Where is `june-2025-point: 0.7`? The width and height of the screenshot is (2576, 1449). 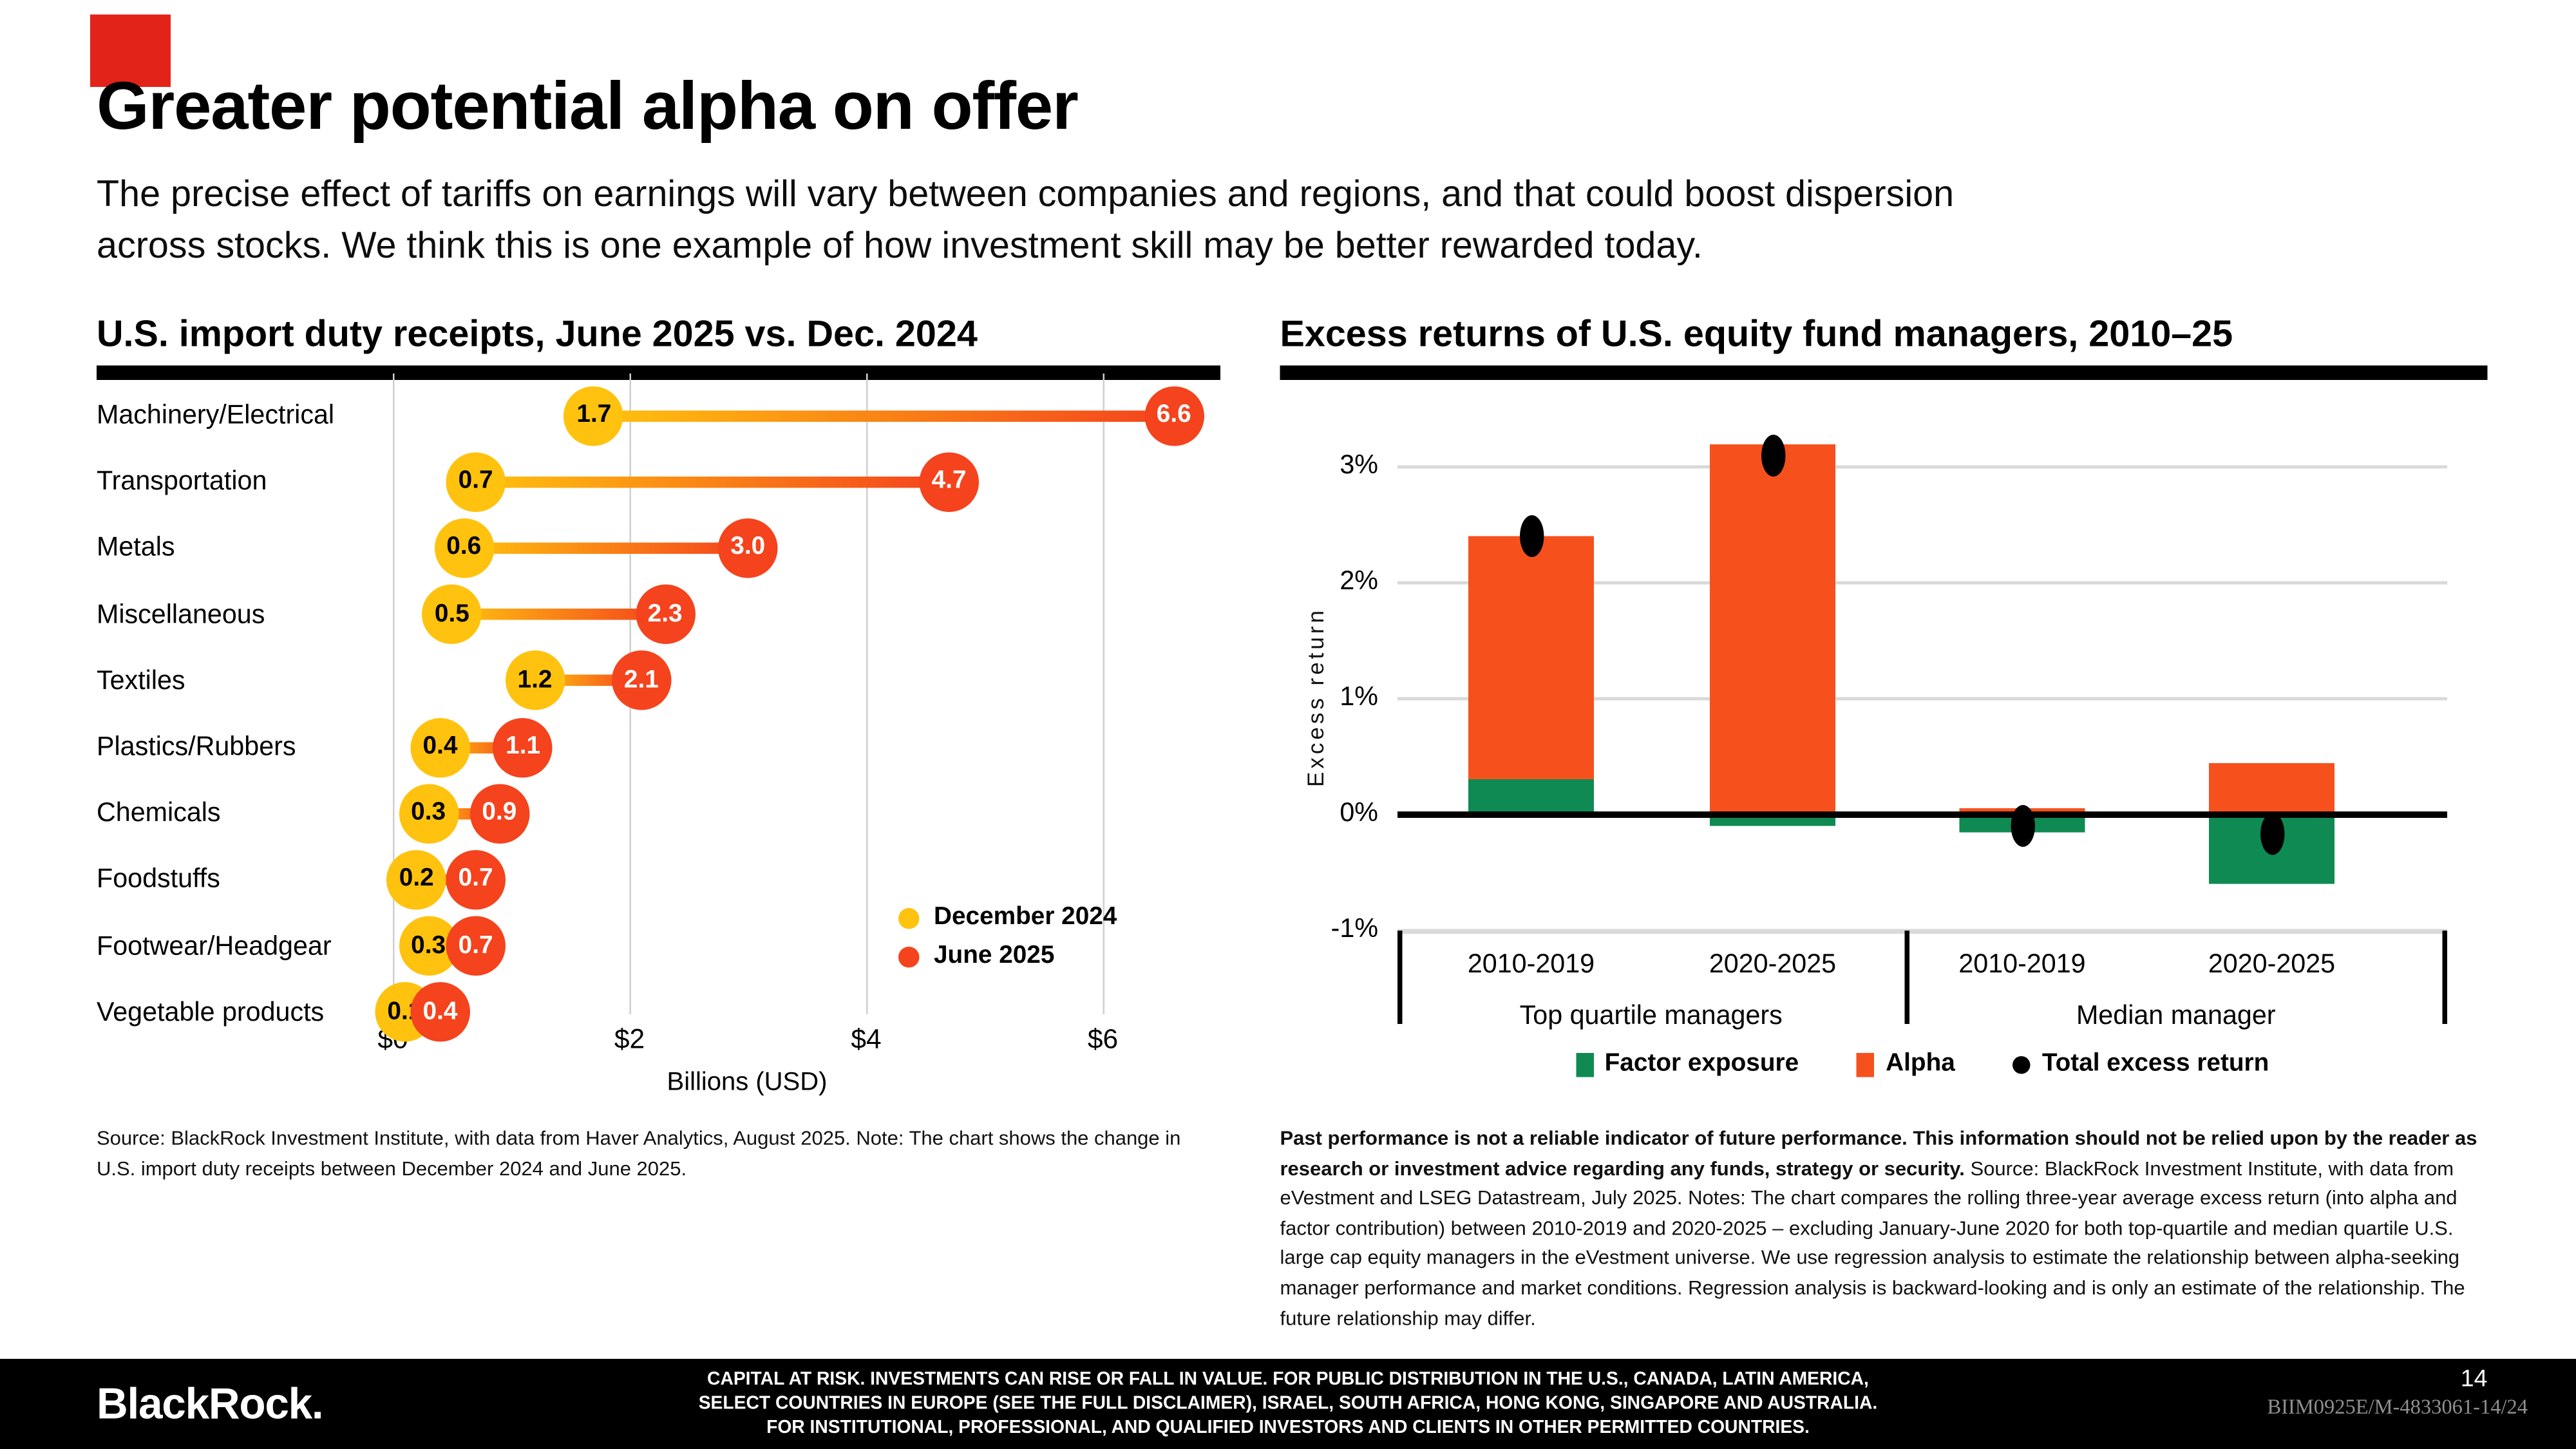 june-2025-point: 0.7 is located at coordinates (476, 946).